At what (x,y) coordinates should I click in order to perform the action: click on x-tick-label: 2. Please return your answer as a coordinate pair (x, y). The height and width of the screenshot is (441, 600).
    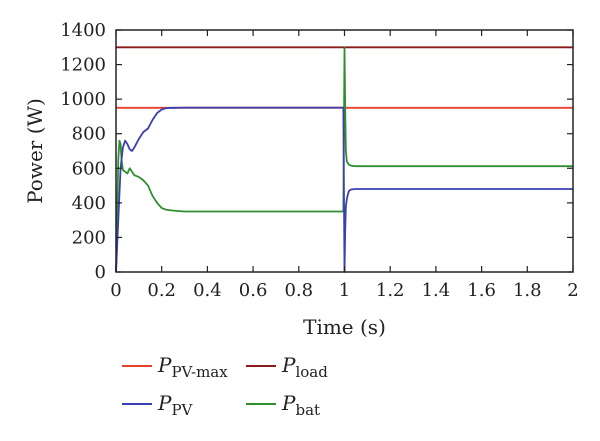
    Looking at the image, I should click on (572, 290).